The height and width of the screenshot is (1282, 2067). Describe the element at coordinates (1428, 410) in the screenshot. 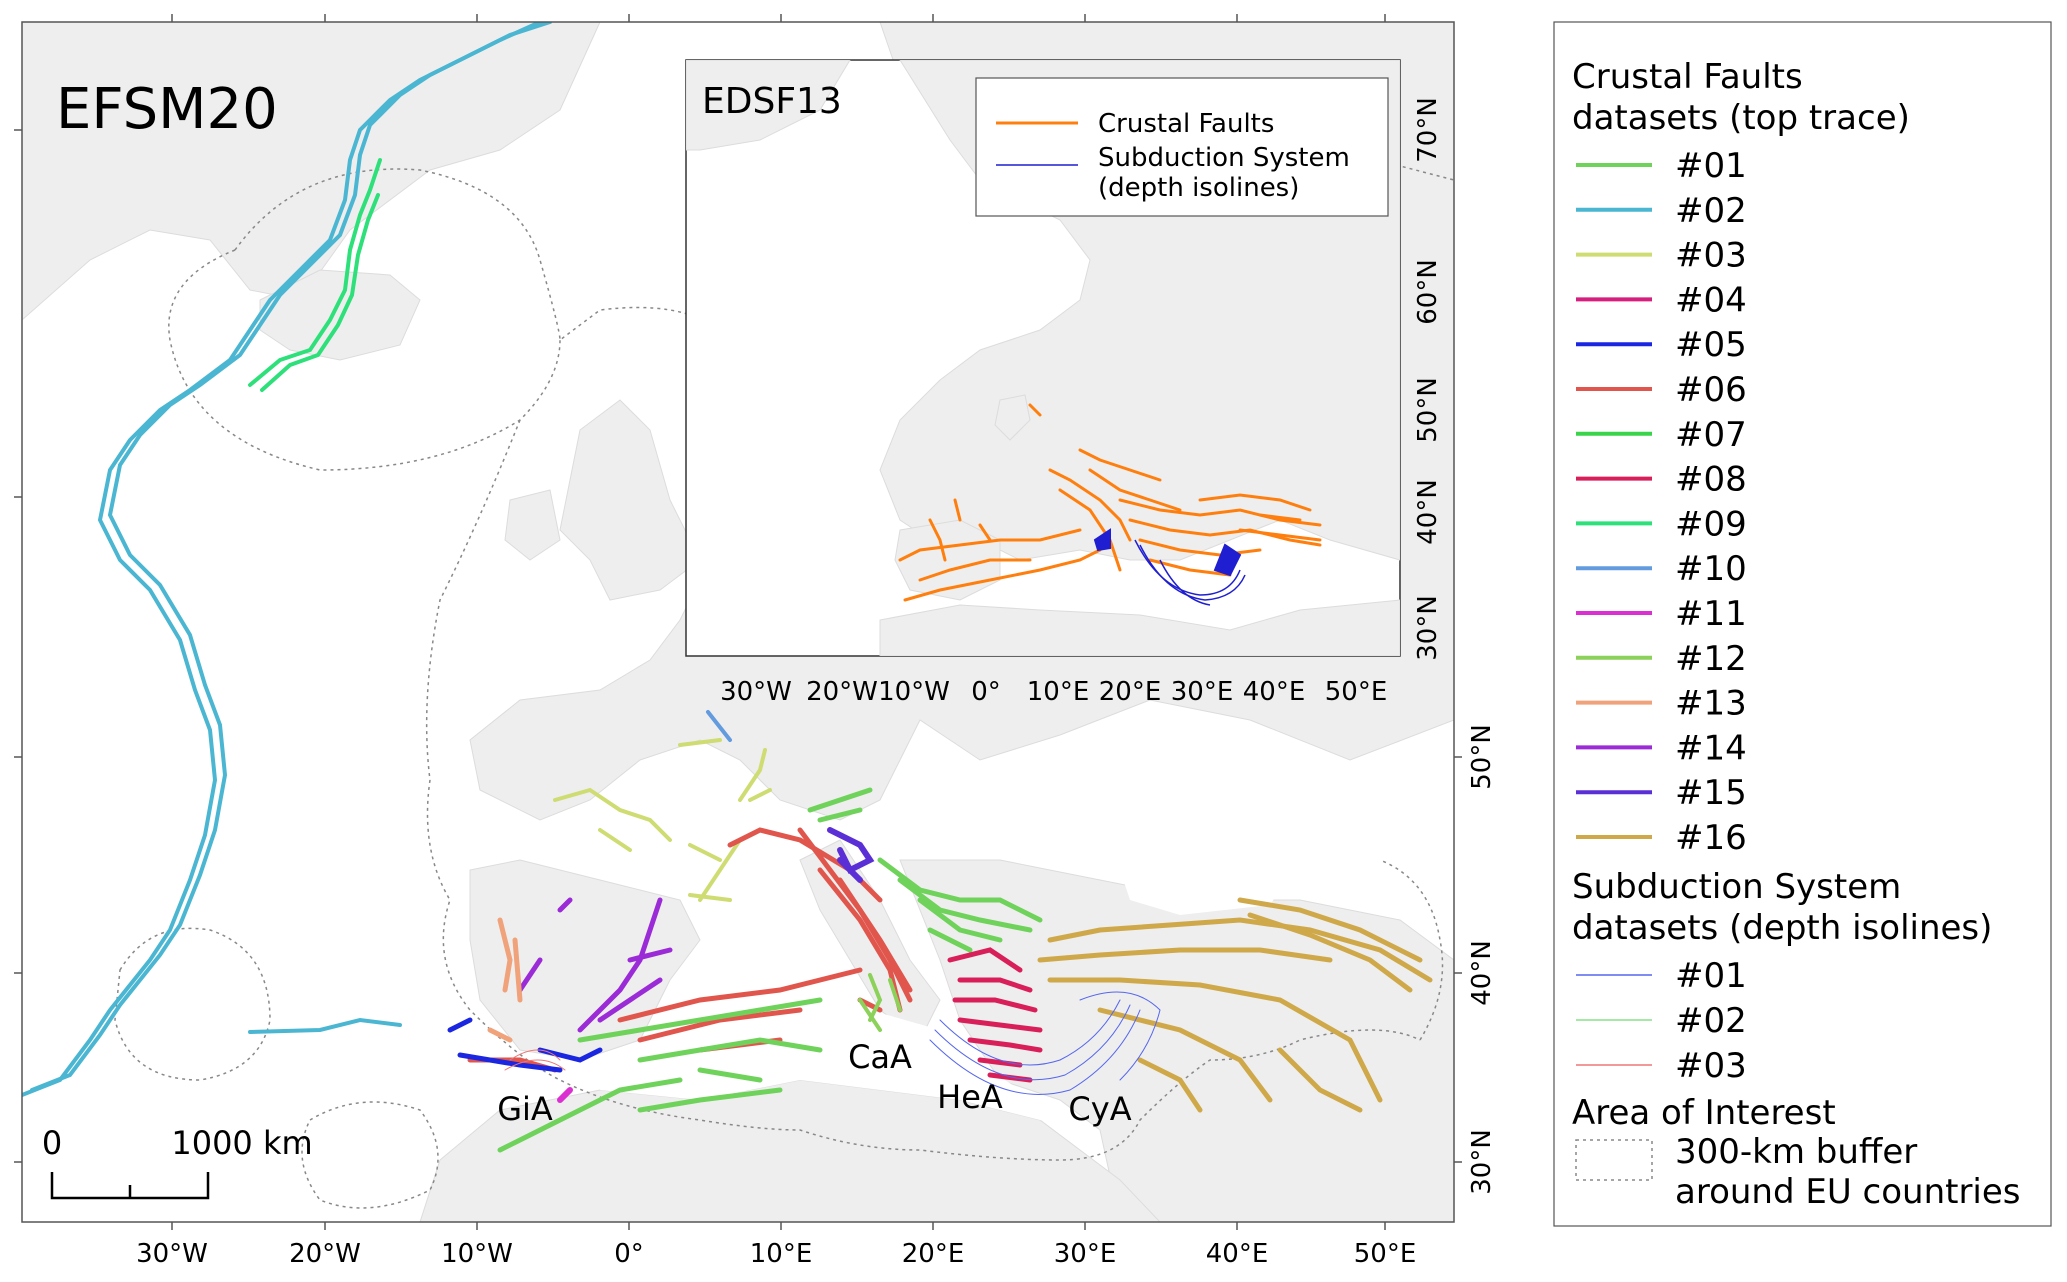

I see `inset-lat-tick-label: 50°N` at that location.